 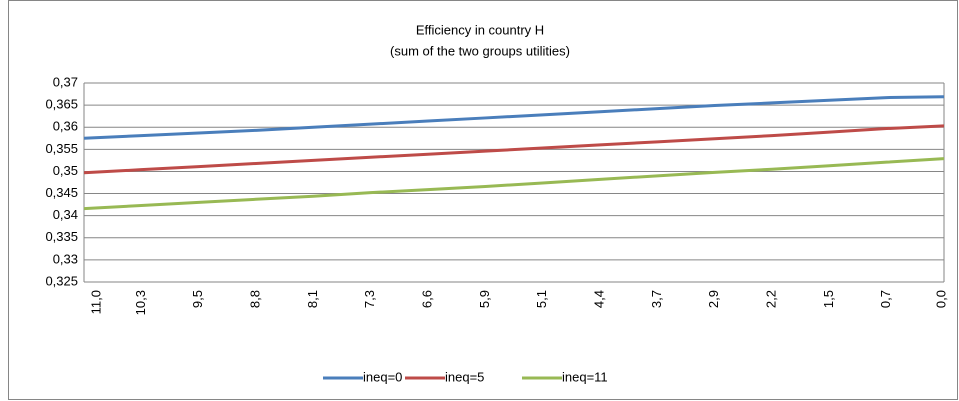 What do you see at coordinates (656, 299) in the screenshot?
I see `x-tick-label: 3,7` at bounding box center [656, 299].